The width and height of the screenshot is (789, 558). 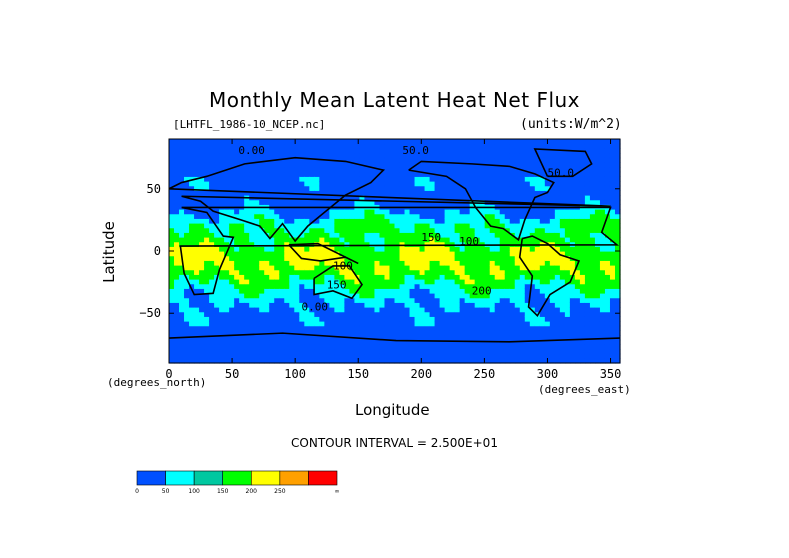 What do you see at coordinates (249, 124) in the screenshot?
I see `file-name-label: [LHTFL_1986-10_NCEP.nc]` at bounding box center [249, 124].